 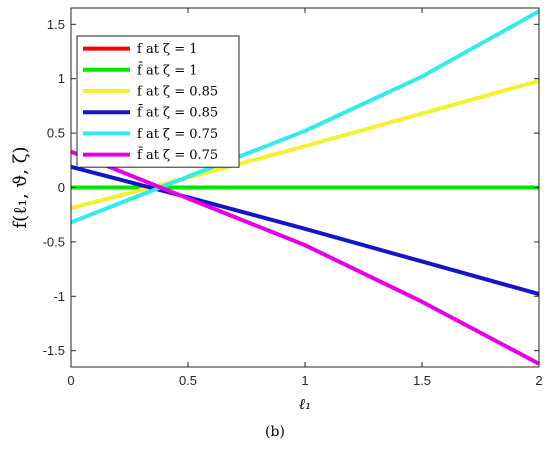 What do you see at coordinates (177, 134) in the screenshot?
I see `legend-label-5: f at ζ = 0.75` at bounding box center [177, 134].